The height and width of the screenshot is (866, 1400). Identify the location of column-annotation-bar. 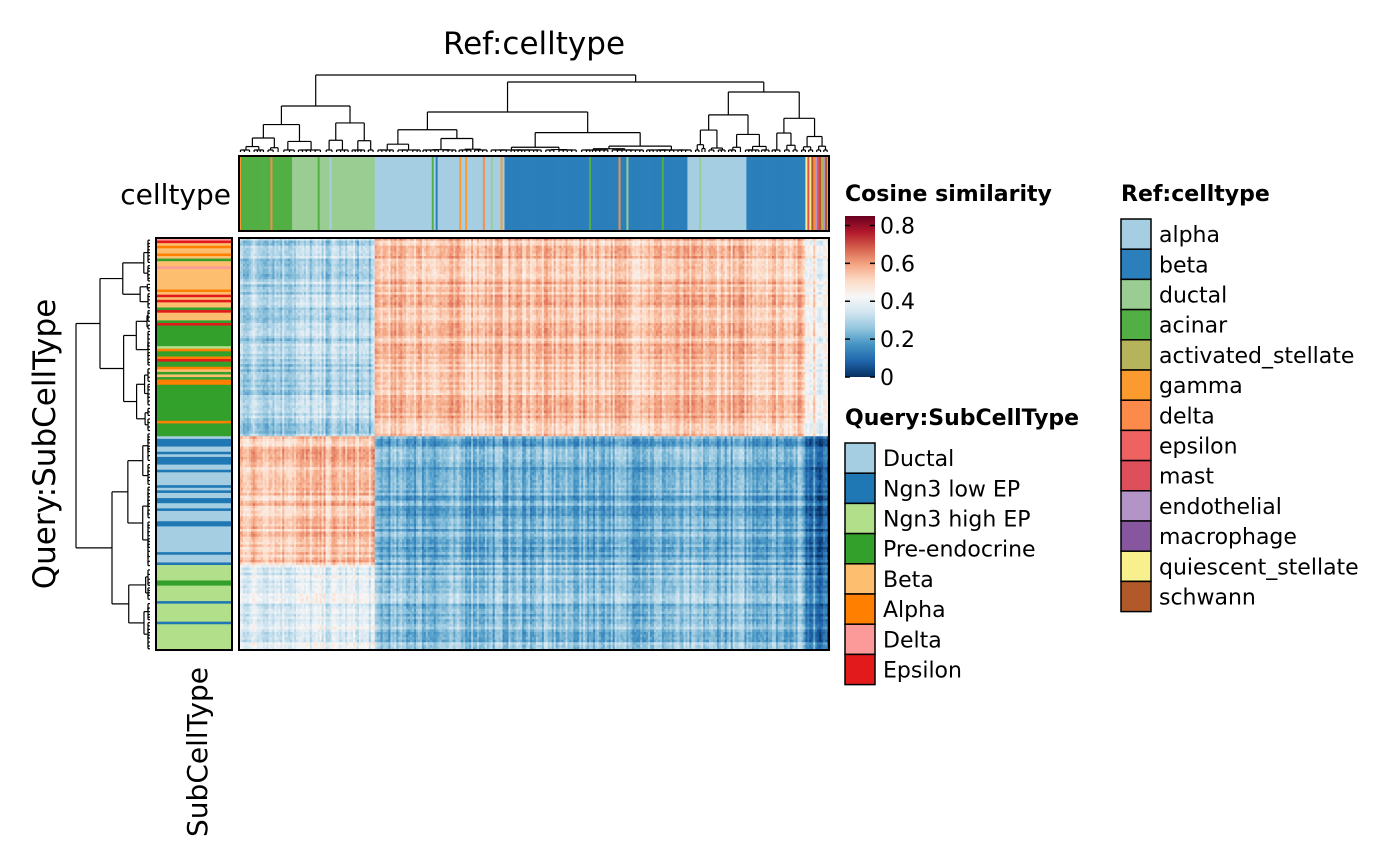
(534, 193).